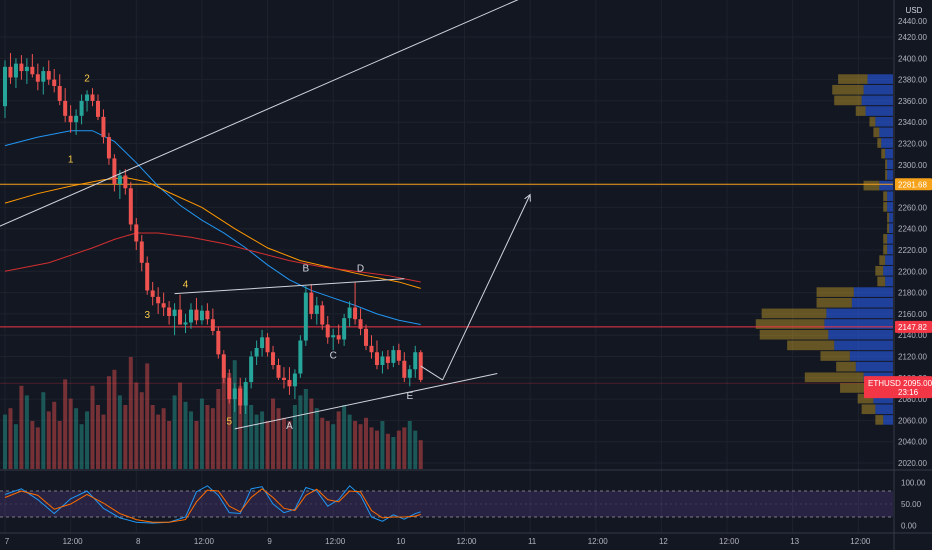  I want to click on time-tick-label: 12, so click(663, 541).